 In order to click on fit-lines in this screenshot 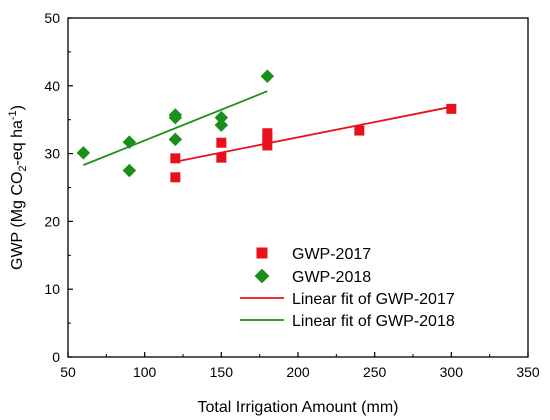, I will do `click(267, 128)`.